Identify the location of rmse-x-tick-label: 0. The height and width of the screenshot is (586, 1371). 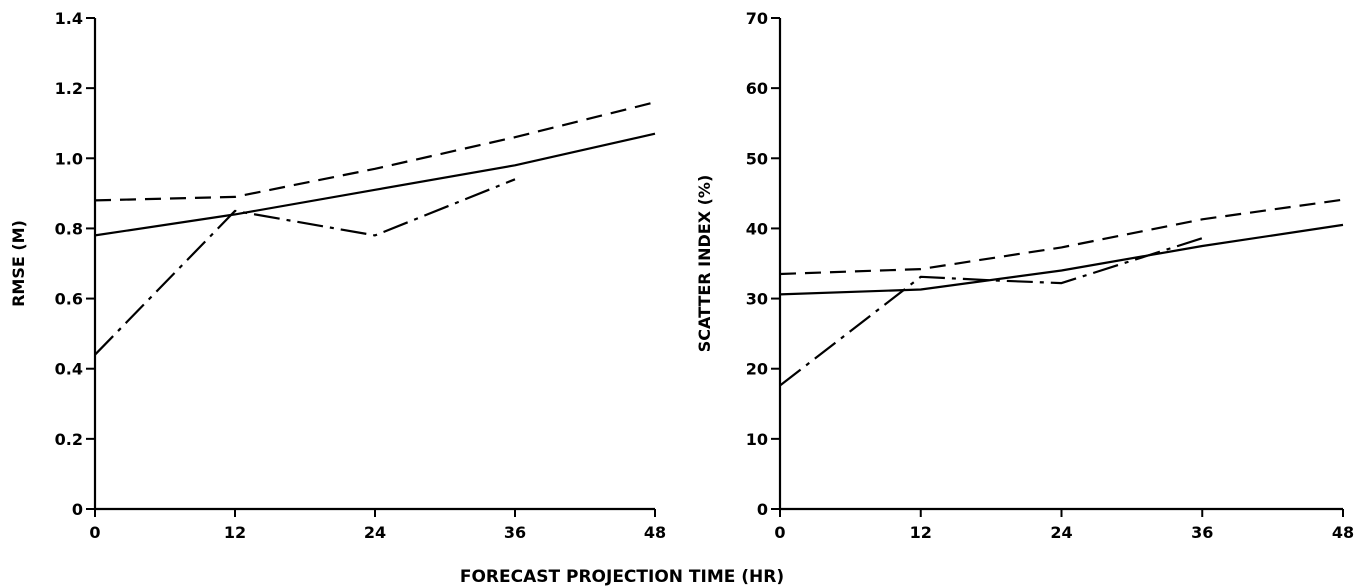
(94, 532).